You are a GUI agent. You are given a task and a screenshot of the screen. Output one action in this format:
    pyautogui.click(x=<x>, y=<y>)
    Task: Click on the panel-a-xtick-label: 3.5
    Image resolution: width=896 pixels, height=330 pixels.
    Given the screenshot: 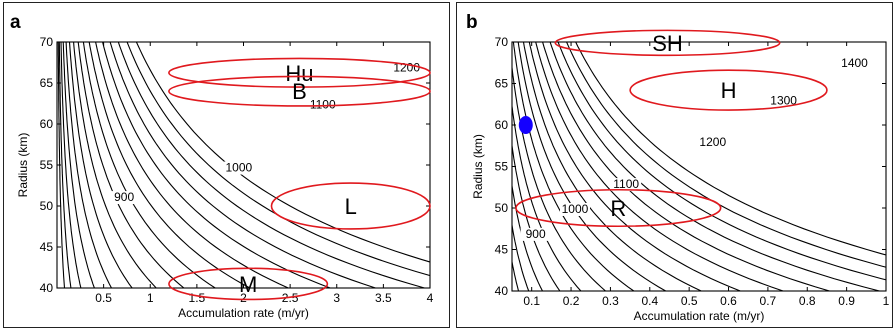 What is the action you would take?
    pyautogui.click(x=383, y=298)
    